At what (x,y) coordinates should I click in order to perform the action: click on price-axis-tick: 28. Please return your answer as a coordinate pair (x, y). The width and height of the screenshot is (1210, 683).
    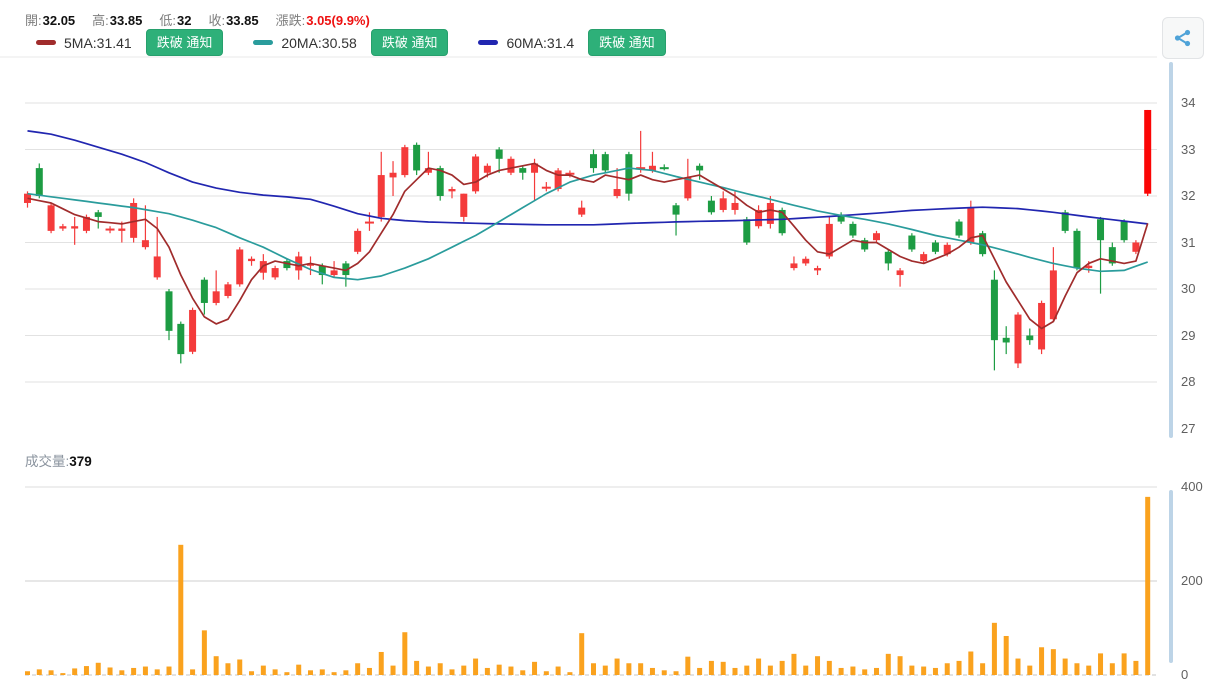
    Looking at the image, I should click on (1188, 381).